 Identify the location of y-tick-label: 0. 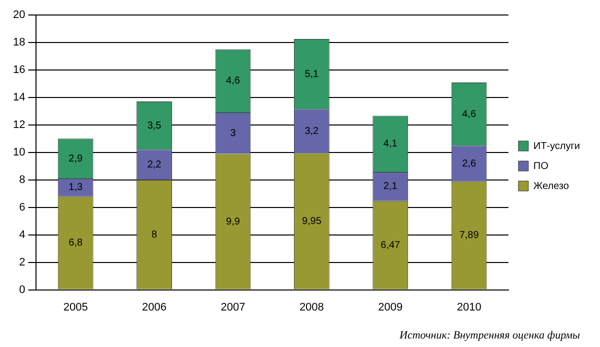
(22, 290).